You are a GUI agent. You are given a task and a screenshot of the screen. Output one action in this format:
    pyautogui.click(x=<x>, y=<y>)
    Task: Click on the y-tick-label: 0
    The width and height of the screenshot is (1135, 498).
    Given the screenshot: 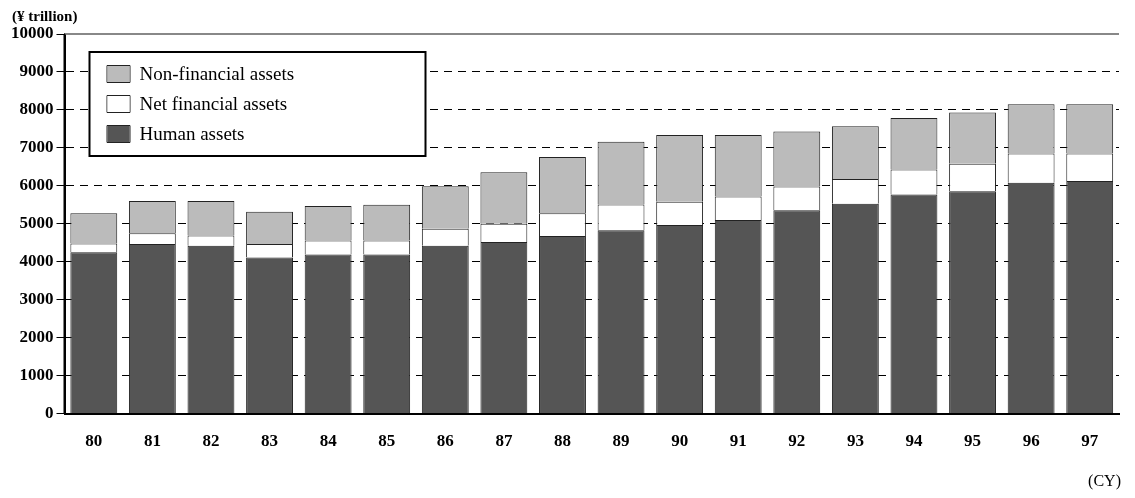 What is the action you would take?
    pyautogui.click(x=49, y=412)
    